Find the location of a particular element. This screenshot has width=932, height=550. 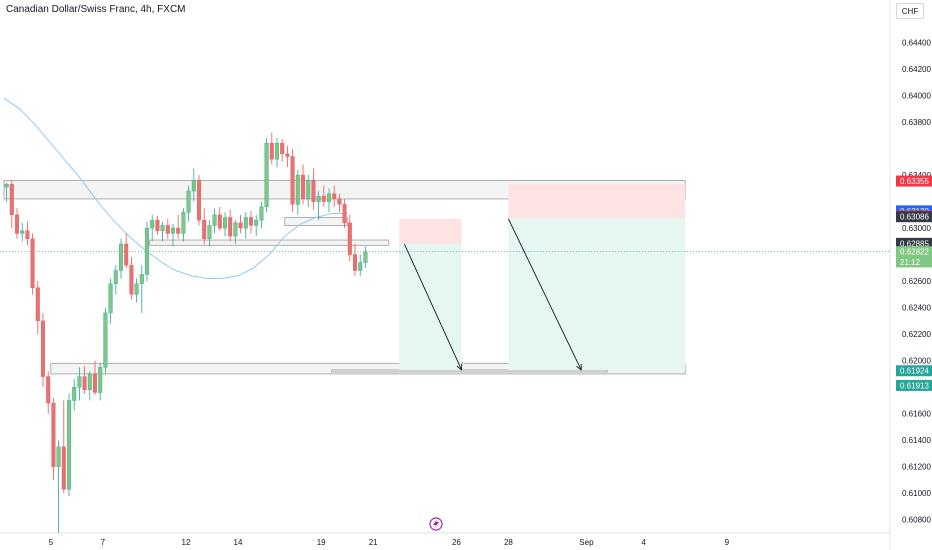

price-tag: 0.61924 is located at coordinates (914, 371).